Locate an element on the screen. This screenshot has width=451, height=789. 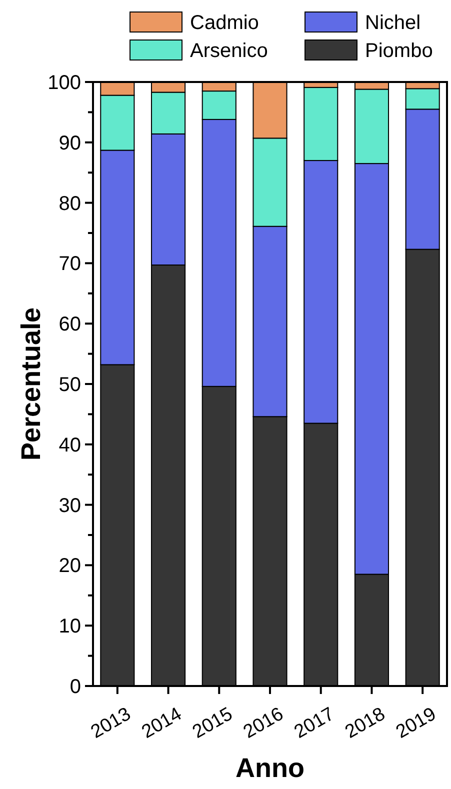
y-tick-label: 30 is located at coordinates (69, 505).